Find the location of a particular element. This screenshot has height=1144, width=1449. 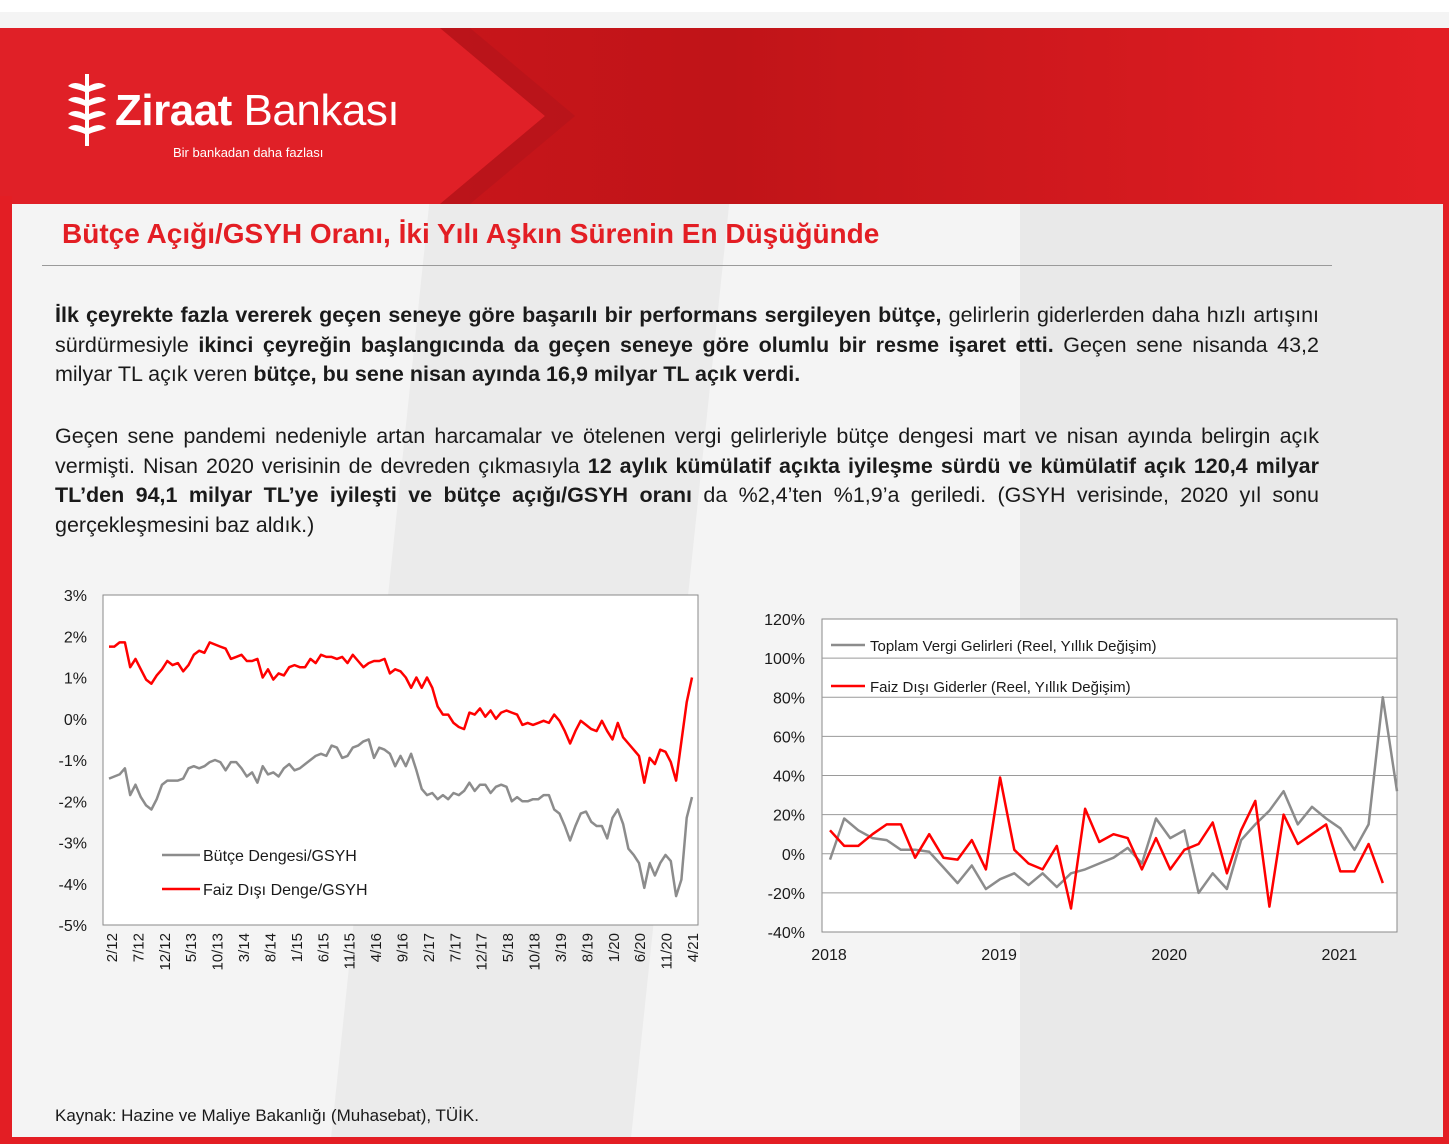

x-tick-label: 2021 is located at coordinates (1340, 955).